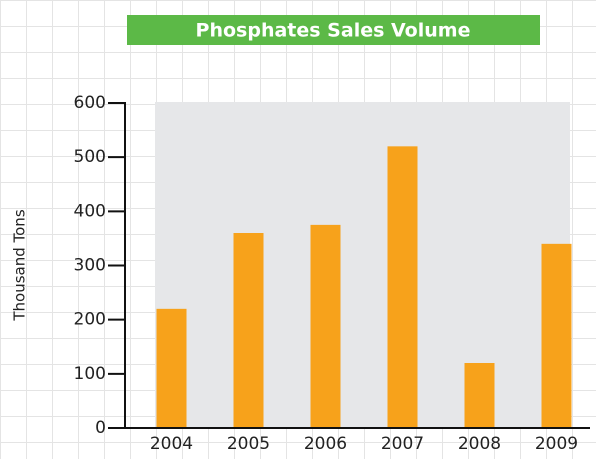 The height and width of the screenshot is (459, 596). I want to click on chart-title: Phosphates Sales Volume, so click(333, 31).